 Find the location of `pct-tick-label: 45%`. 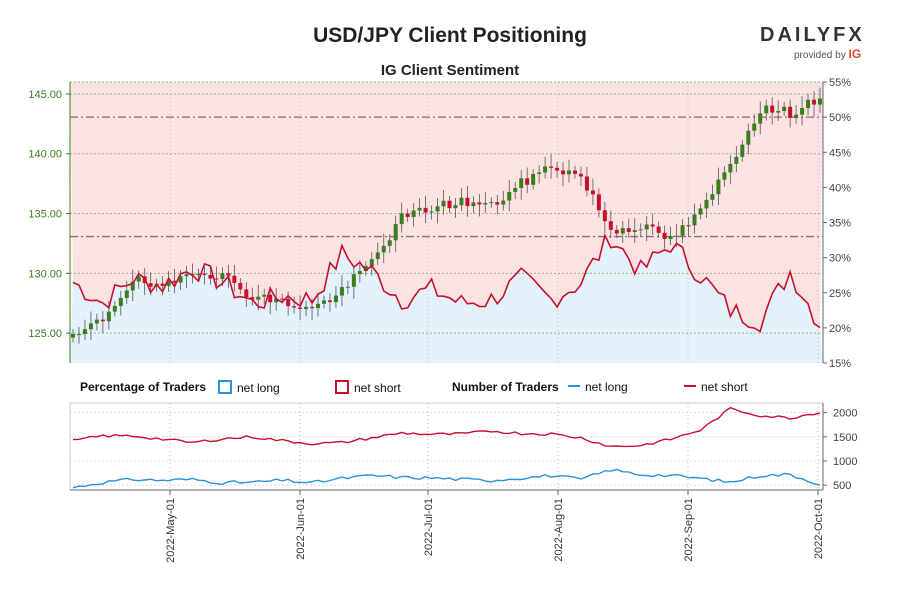

pct-tick-label: 45% is located at coordinates (840, 153).